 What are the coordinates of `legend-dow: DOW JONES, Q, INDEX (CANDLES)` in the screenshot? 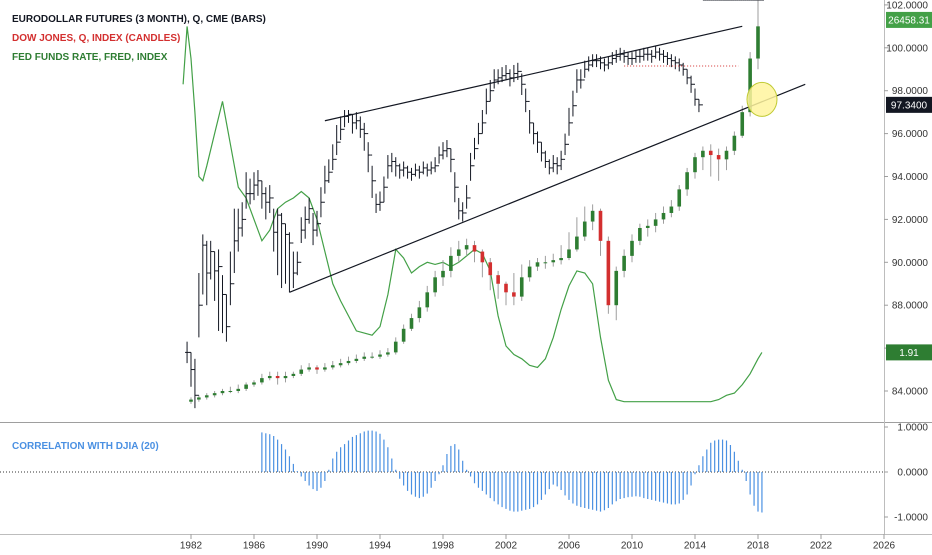 It's located at (96, 38).